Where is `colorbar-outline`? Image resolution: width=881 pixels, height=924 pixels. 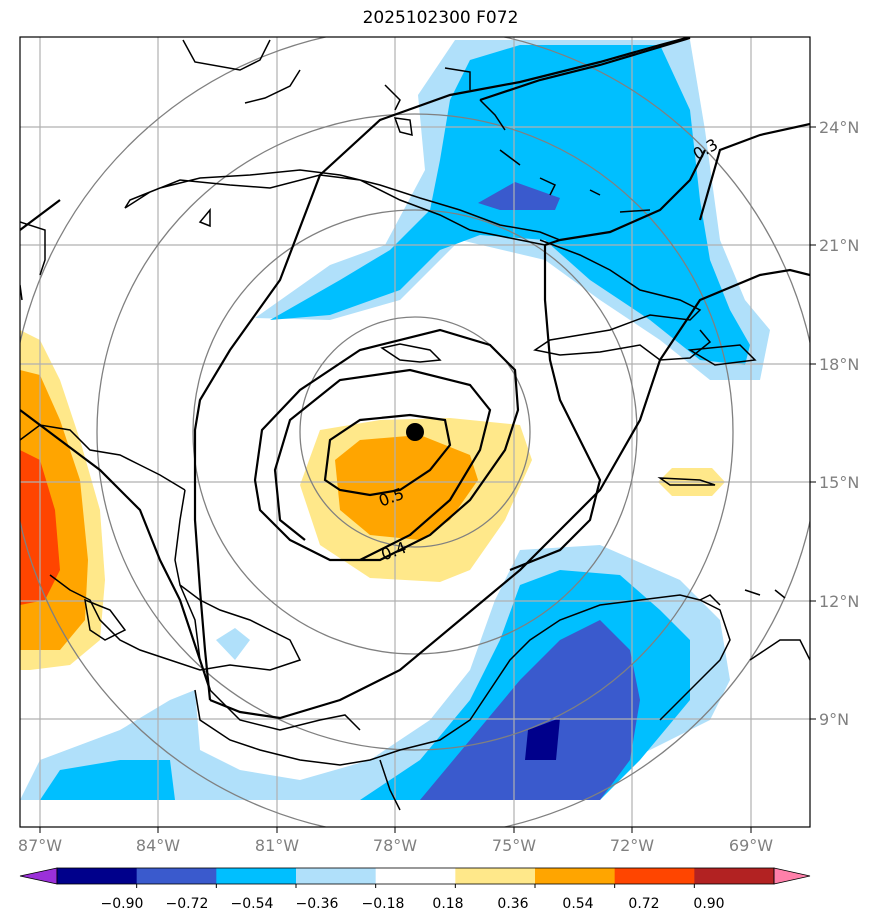 colorbar-outline is located at coordinates (415, 876).